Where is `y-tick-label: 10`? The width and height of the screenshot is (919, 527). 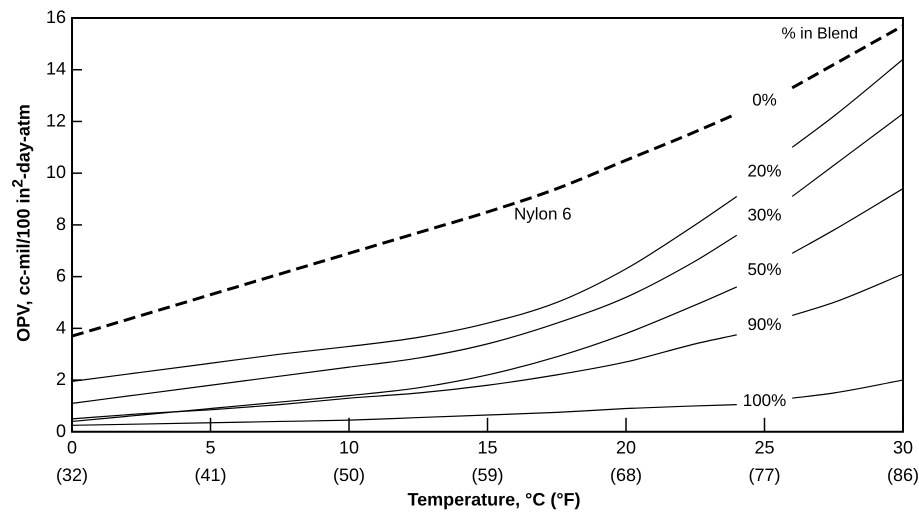 y-tick-label: 10 is located at coordinates (56, 172).